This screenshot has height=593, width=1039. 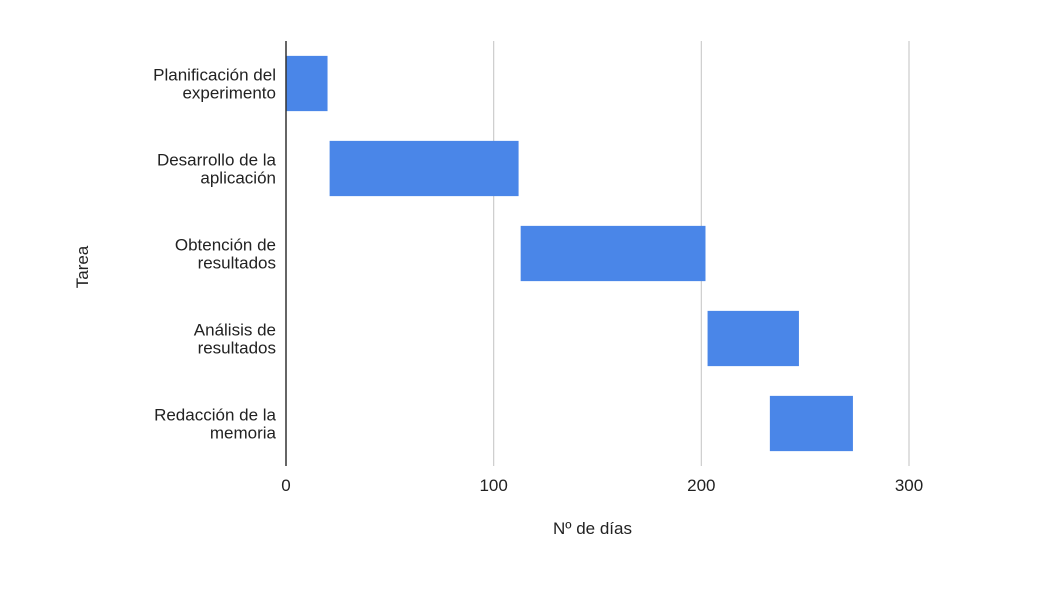 What do you see at coordinates (215, 424) in the screenshot?
I see `y-category-label-5: Redacción de la memoria` at bounding box center [215, 424].